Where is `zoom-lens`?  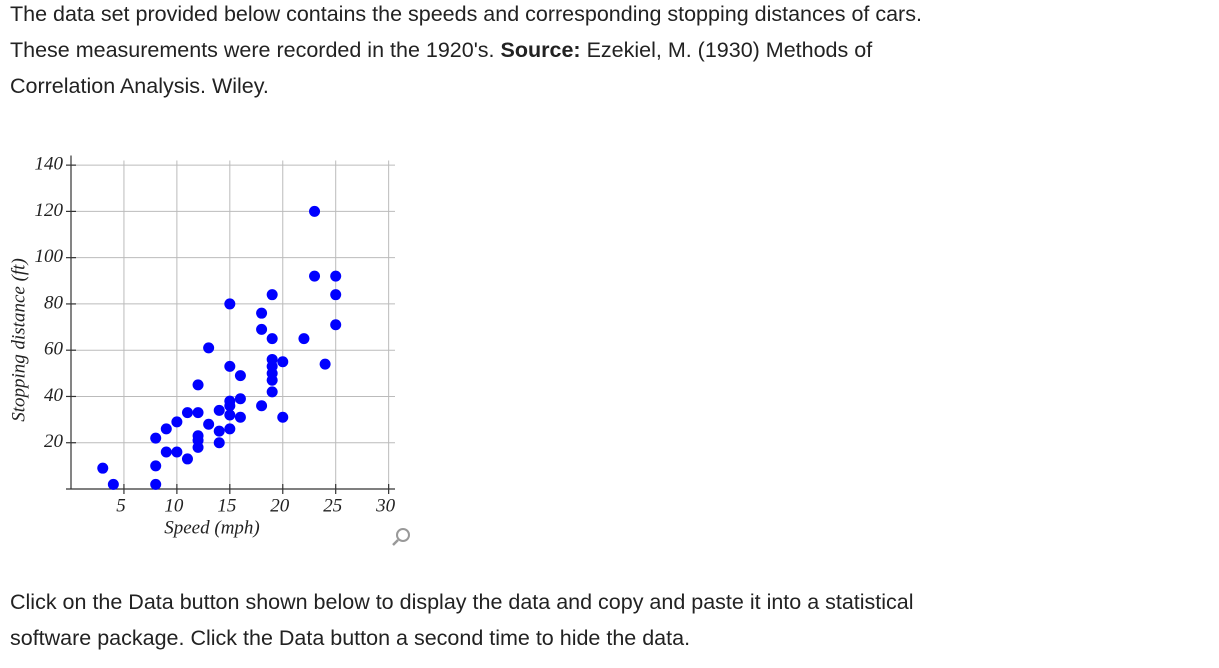
zoom-lens is located at coordinates (403, 535).